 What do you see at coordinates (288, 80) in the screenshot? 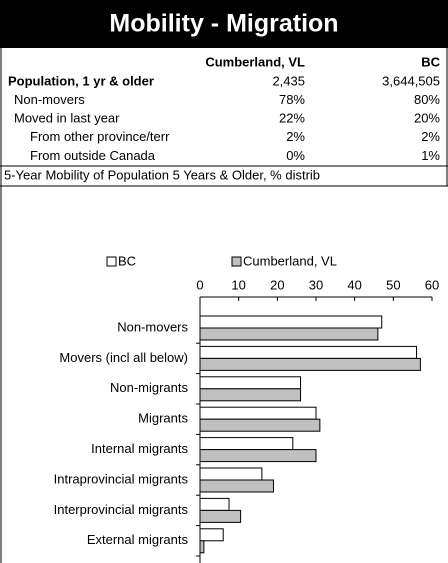
I see `cell: 2,435` at bounding box center [288, 80].